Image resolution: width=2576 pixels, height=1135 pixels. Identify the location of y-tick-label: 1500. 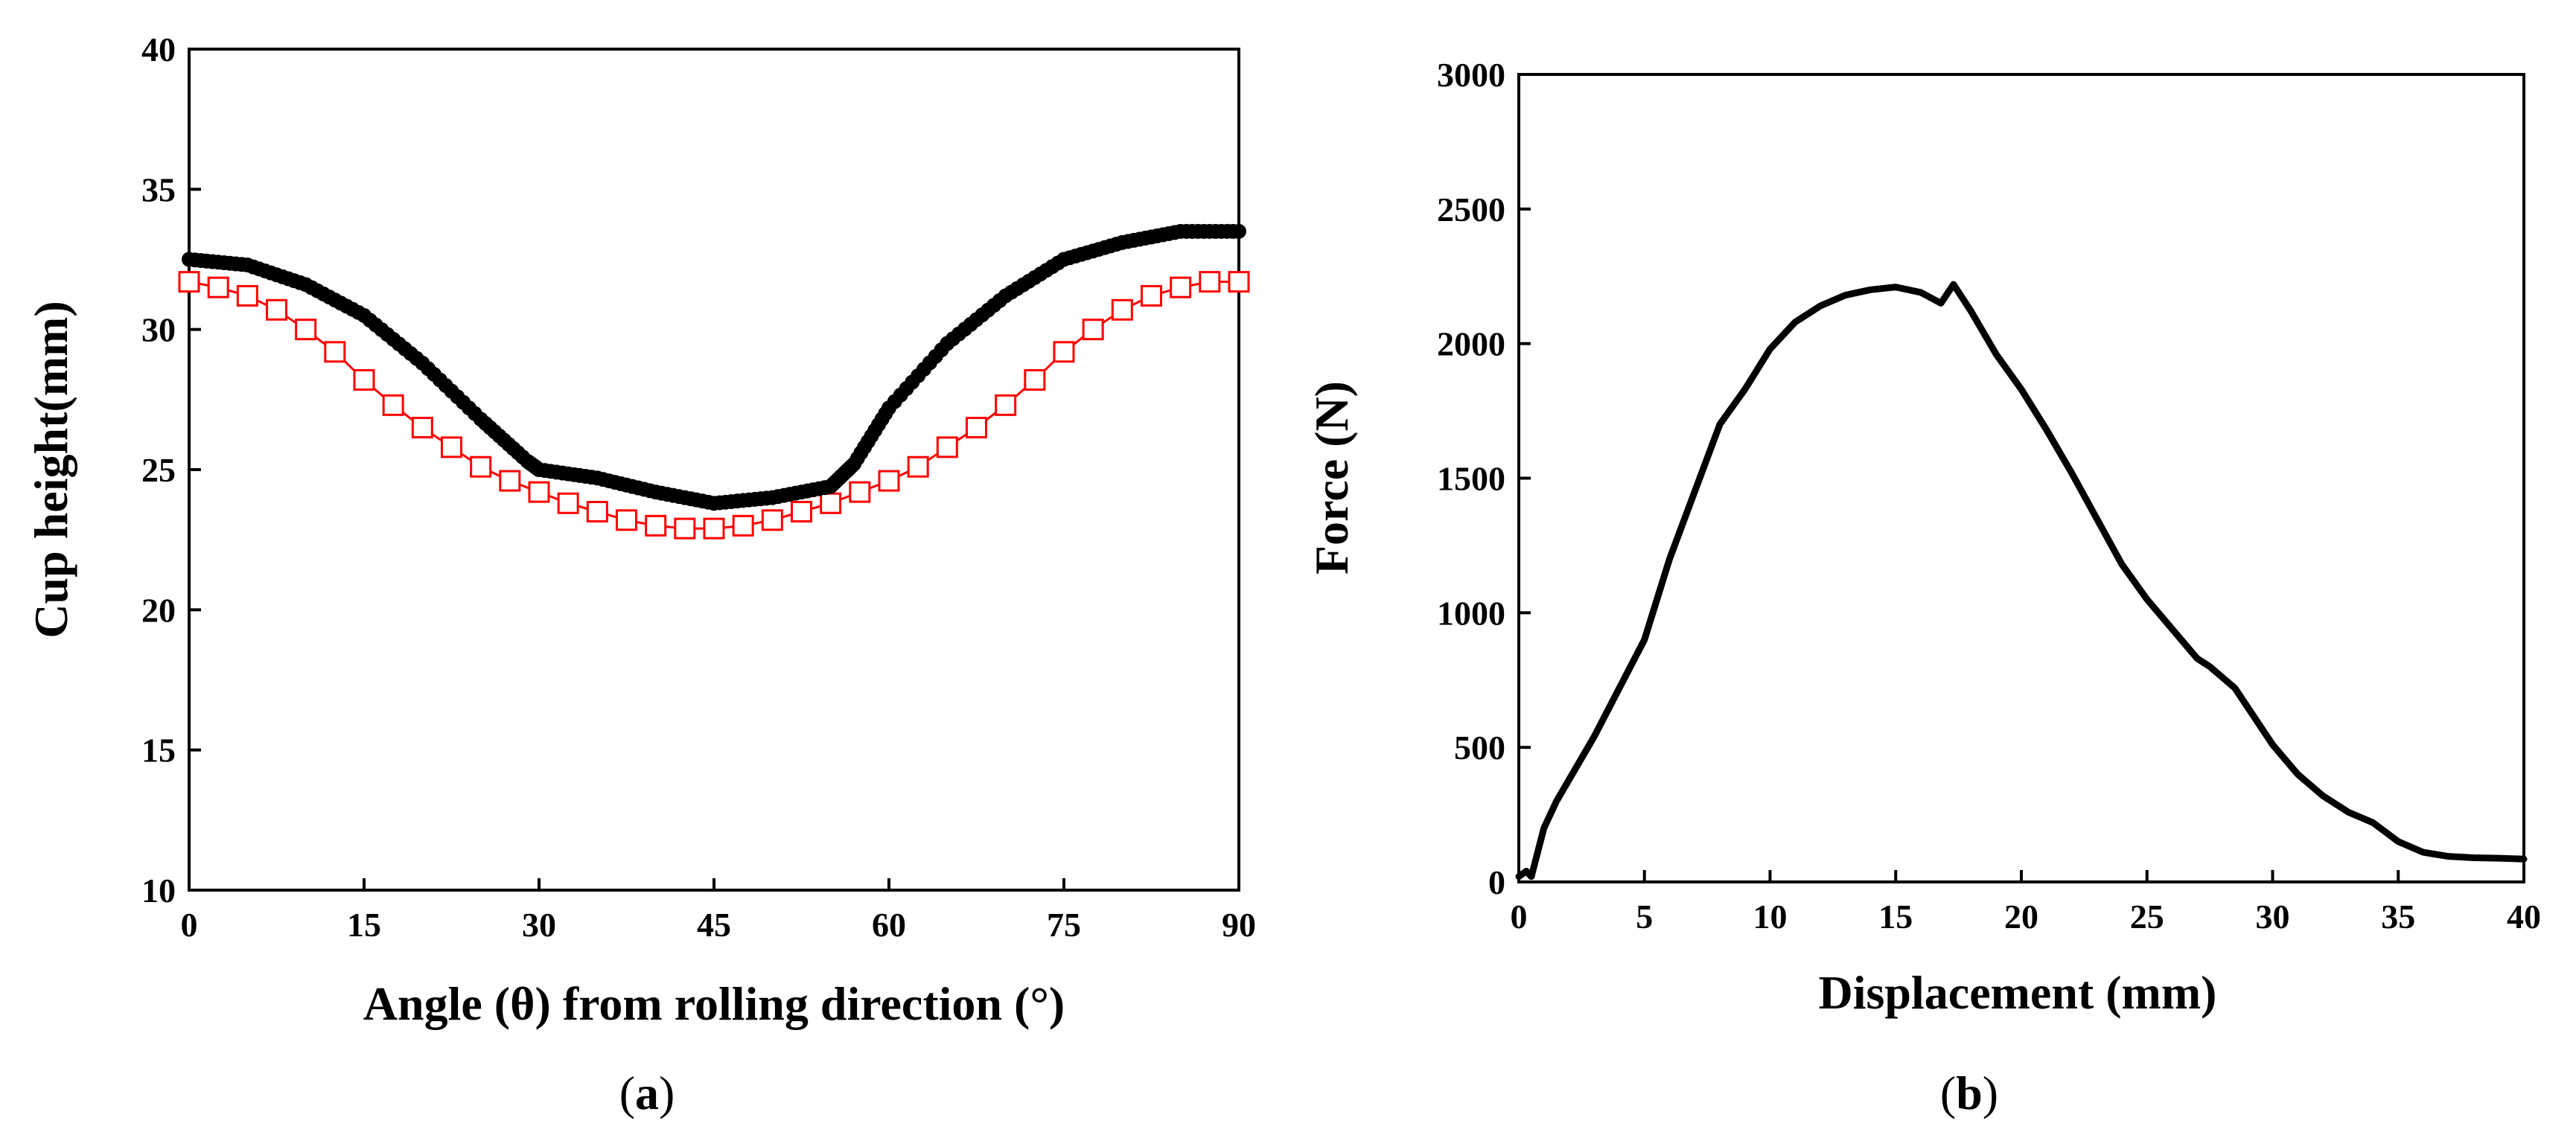
(1471, 479).